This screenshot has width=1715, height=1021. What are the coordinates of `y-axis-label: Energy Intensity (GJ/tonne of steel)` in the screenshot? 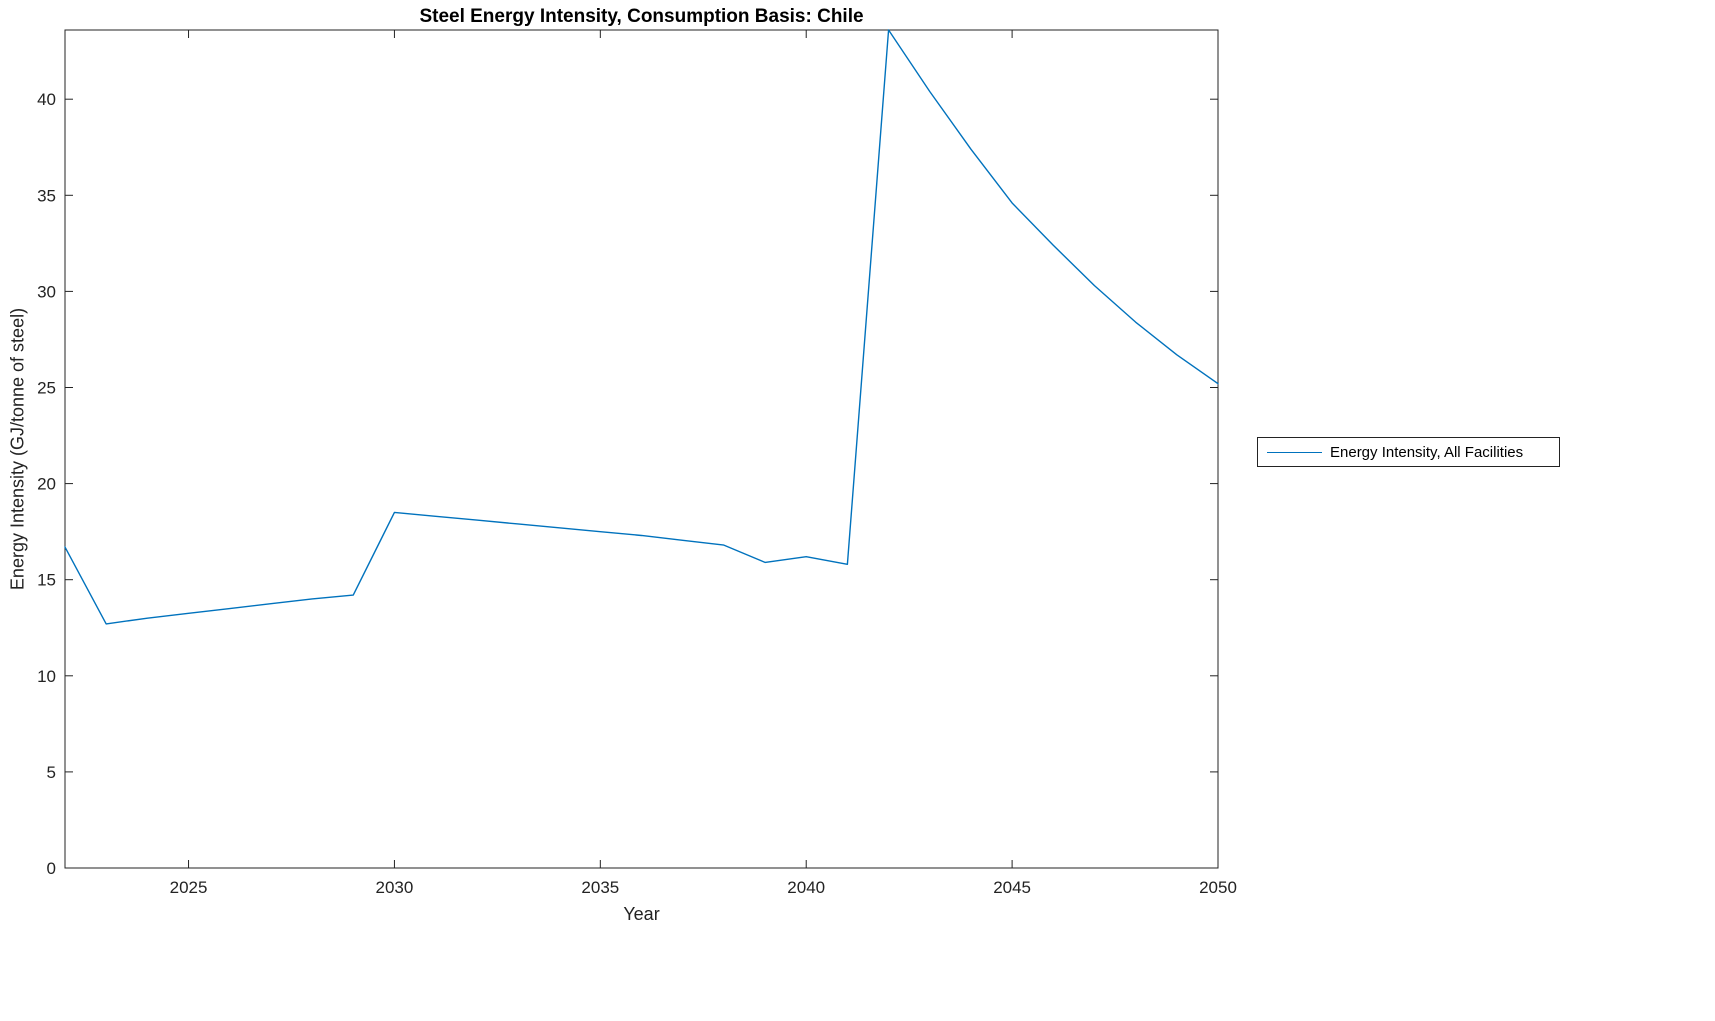 It's located at (17, 449).